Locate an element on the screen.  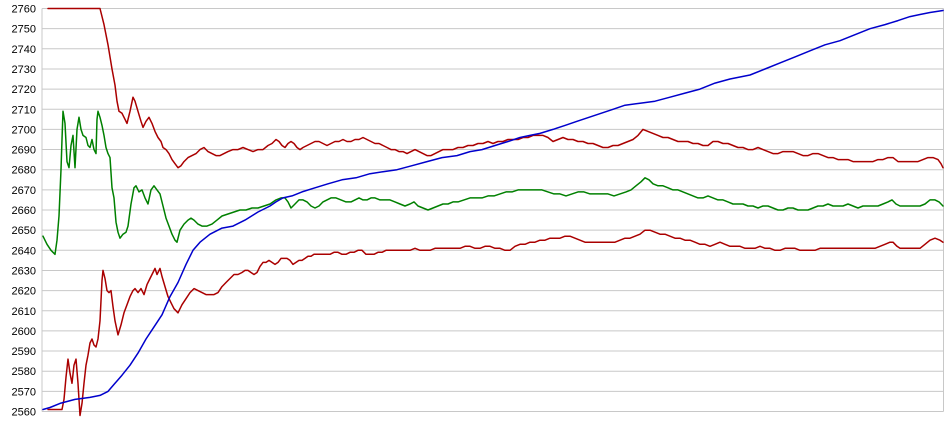
y-axis-label: 2750 is located at coordinates (24, 30).